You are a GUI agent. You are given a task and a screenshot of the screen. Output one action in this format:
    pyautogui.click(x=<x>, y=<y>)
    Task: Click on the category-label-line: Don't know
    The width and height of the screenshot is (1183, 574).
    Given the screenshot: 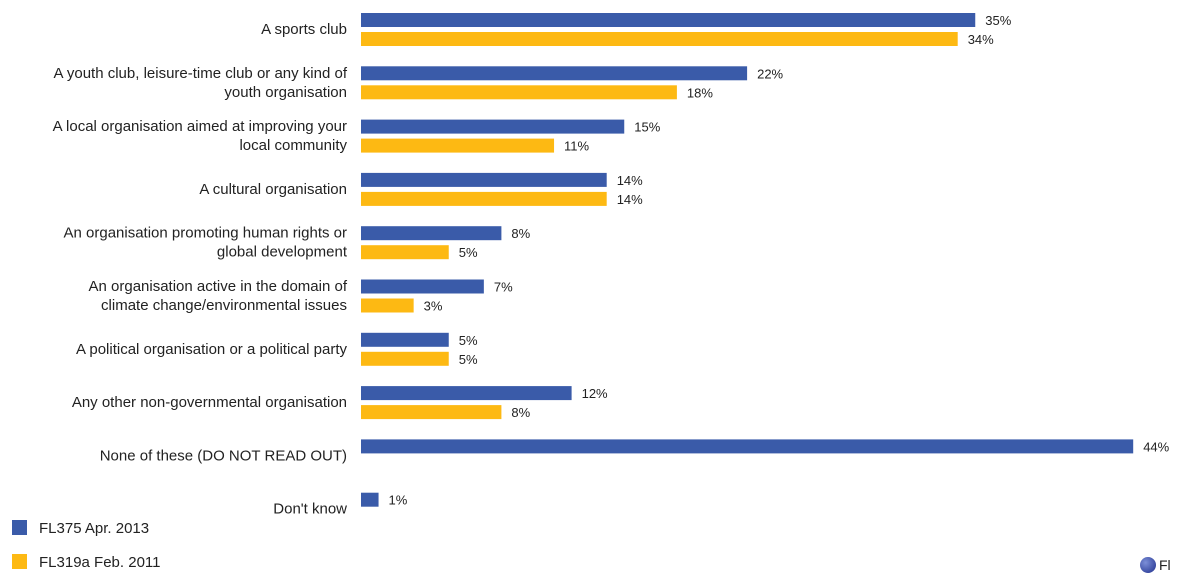 What is the action you would take?
    pyautogui.click(x=310, y=509)
    